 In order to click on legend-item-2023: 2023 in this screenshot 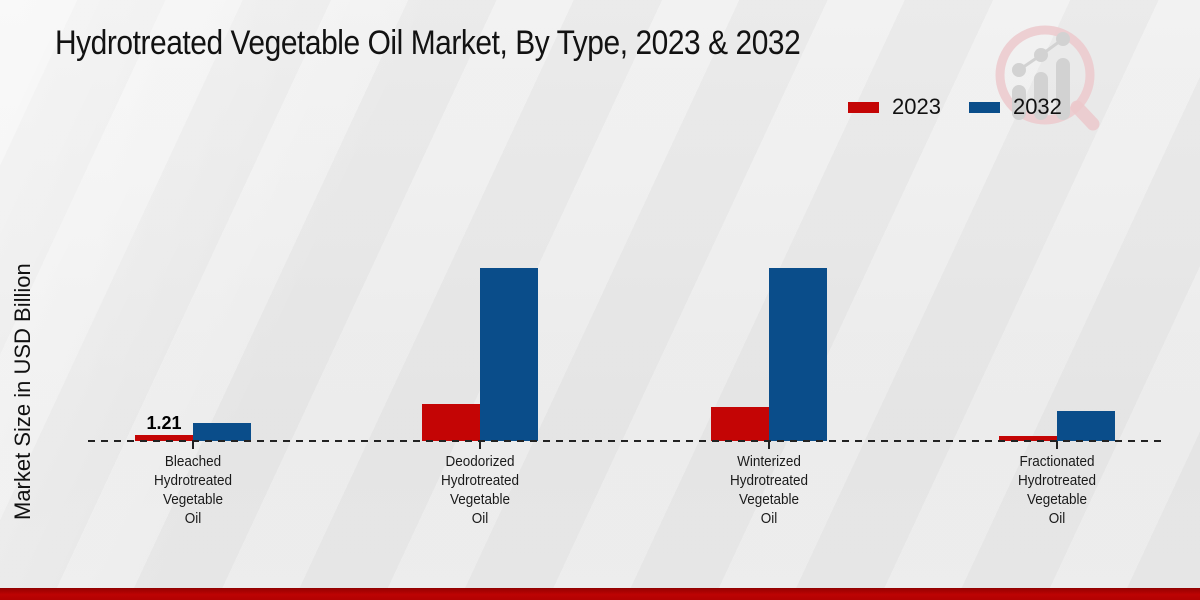, I will do `click(894, 107)`.